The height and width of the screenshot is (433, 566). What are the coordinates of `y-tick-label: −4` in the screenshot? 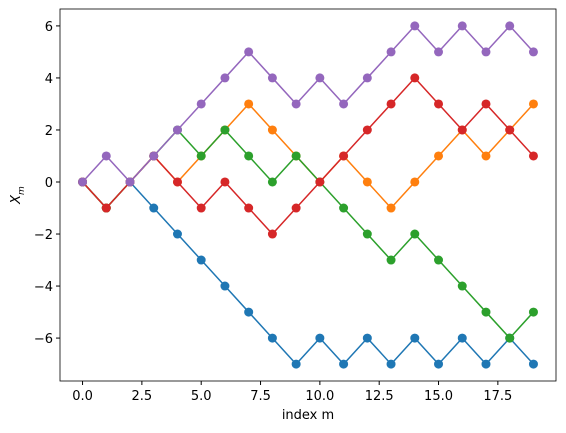 It's located at (43, 287).